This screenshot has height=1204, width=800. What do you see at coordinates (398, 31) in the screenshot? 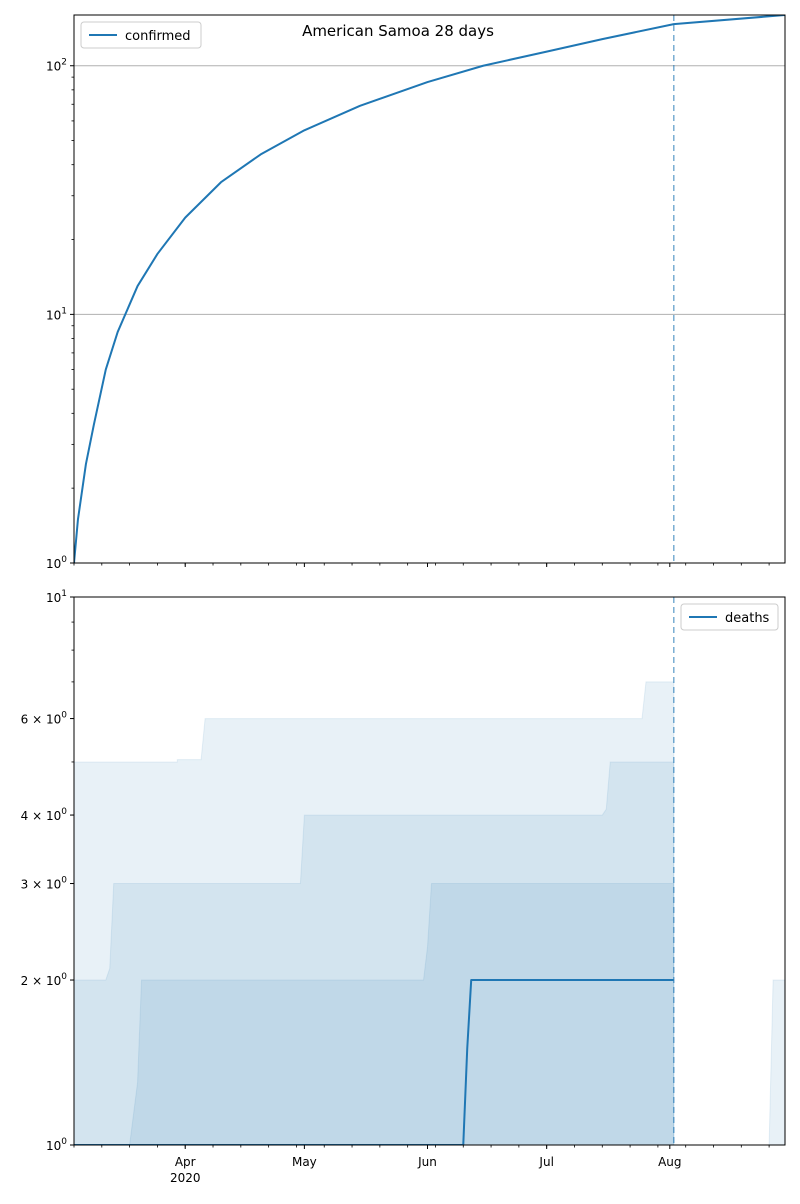
I see `chart-title: American Samoa 28 days` at bounding box center [398, 31].